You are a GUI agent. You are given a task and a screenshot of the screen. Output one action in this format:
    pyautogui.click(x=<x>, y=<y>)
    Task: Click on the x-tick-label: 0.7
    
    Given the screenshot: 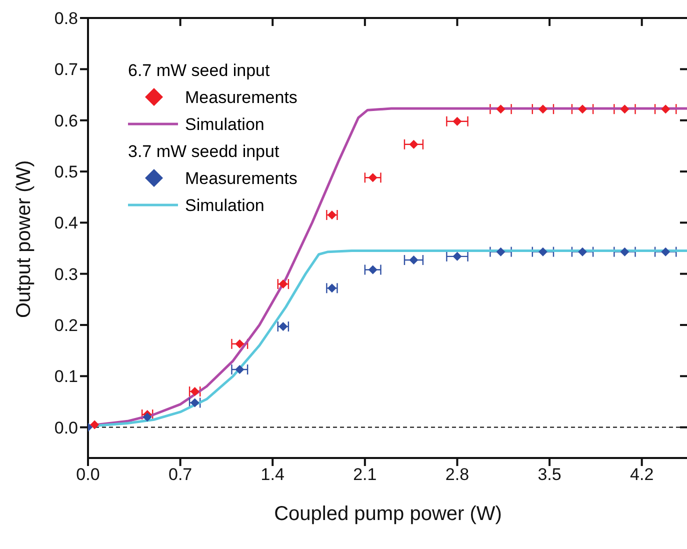 What is the action you would take?
    pyautogui.click(x=180, y=474)
    